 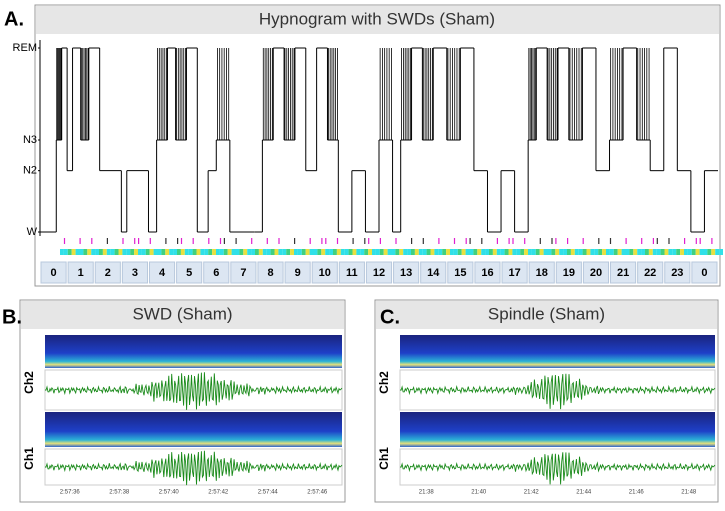 What do you see at coordinates (433, 273) in the screenshot?
I see `hour-label: 14` at bounding box center [433, 273].